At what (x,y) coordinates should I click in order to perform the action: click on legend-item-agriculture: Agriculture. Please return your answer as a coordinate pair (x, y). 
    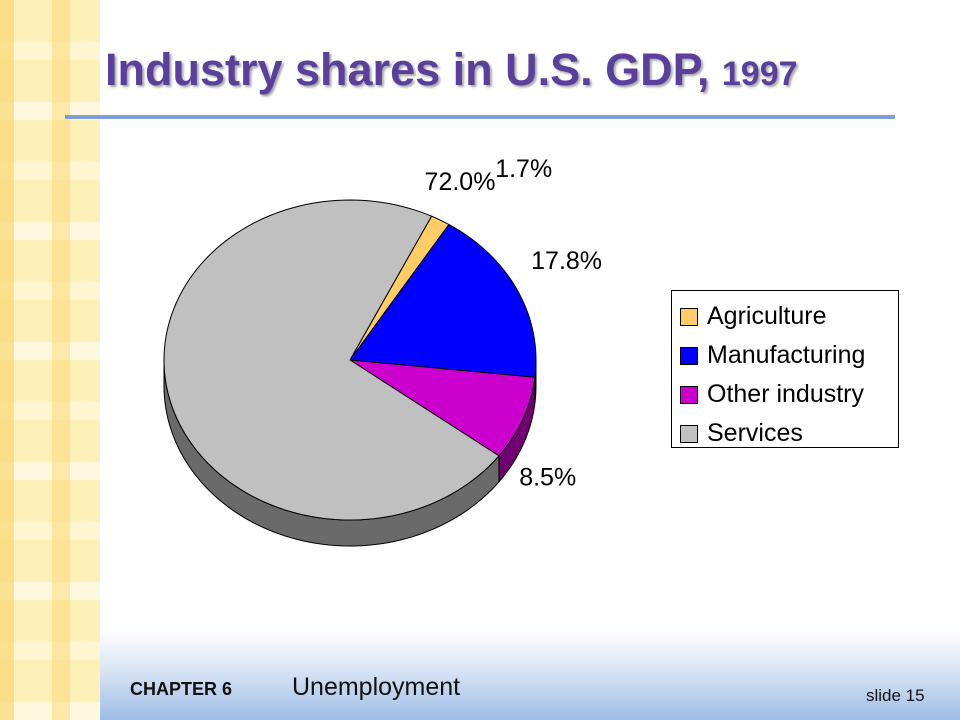
    Looking at the image, I should click on (789, 316).